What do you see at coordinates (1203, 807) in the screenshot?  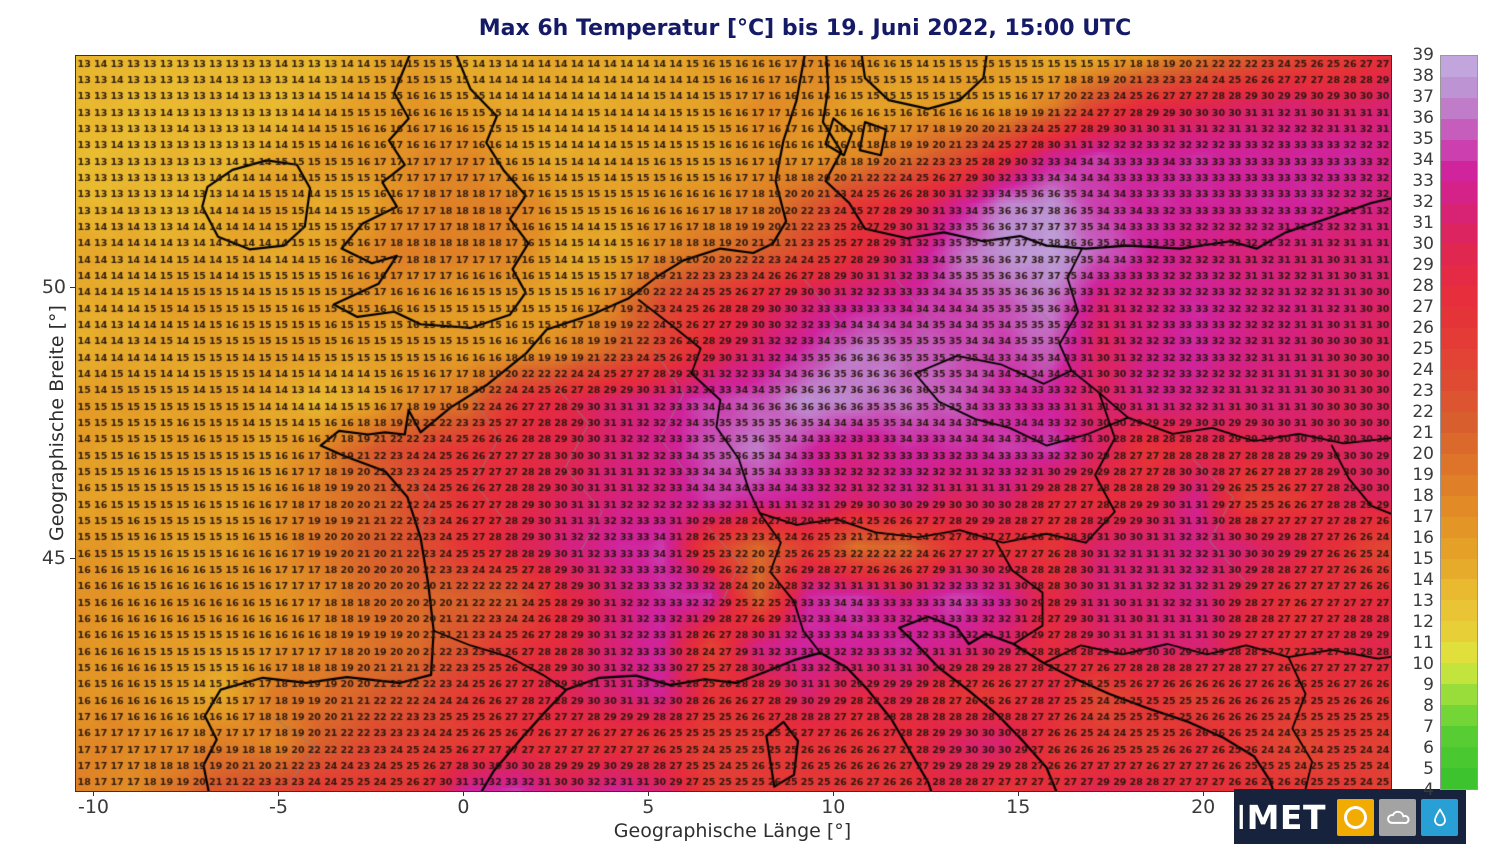 I see `x-tick-label: 20` at bounding box center [1203, 807].